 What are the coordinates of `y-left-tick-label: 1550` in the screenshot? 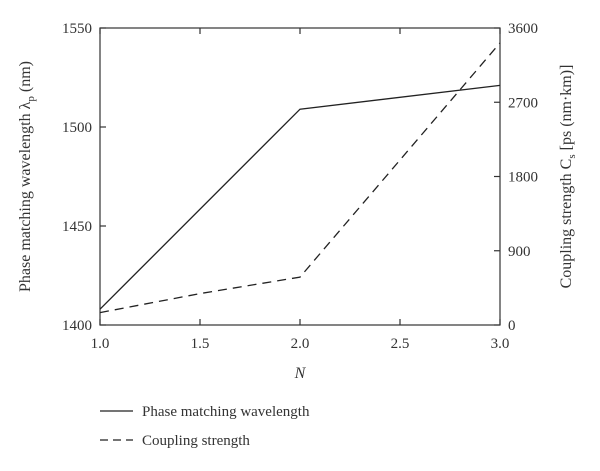 It's located at (77, 29).